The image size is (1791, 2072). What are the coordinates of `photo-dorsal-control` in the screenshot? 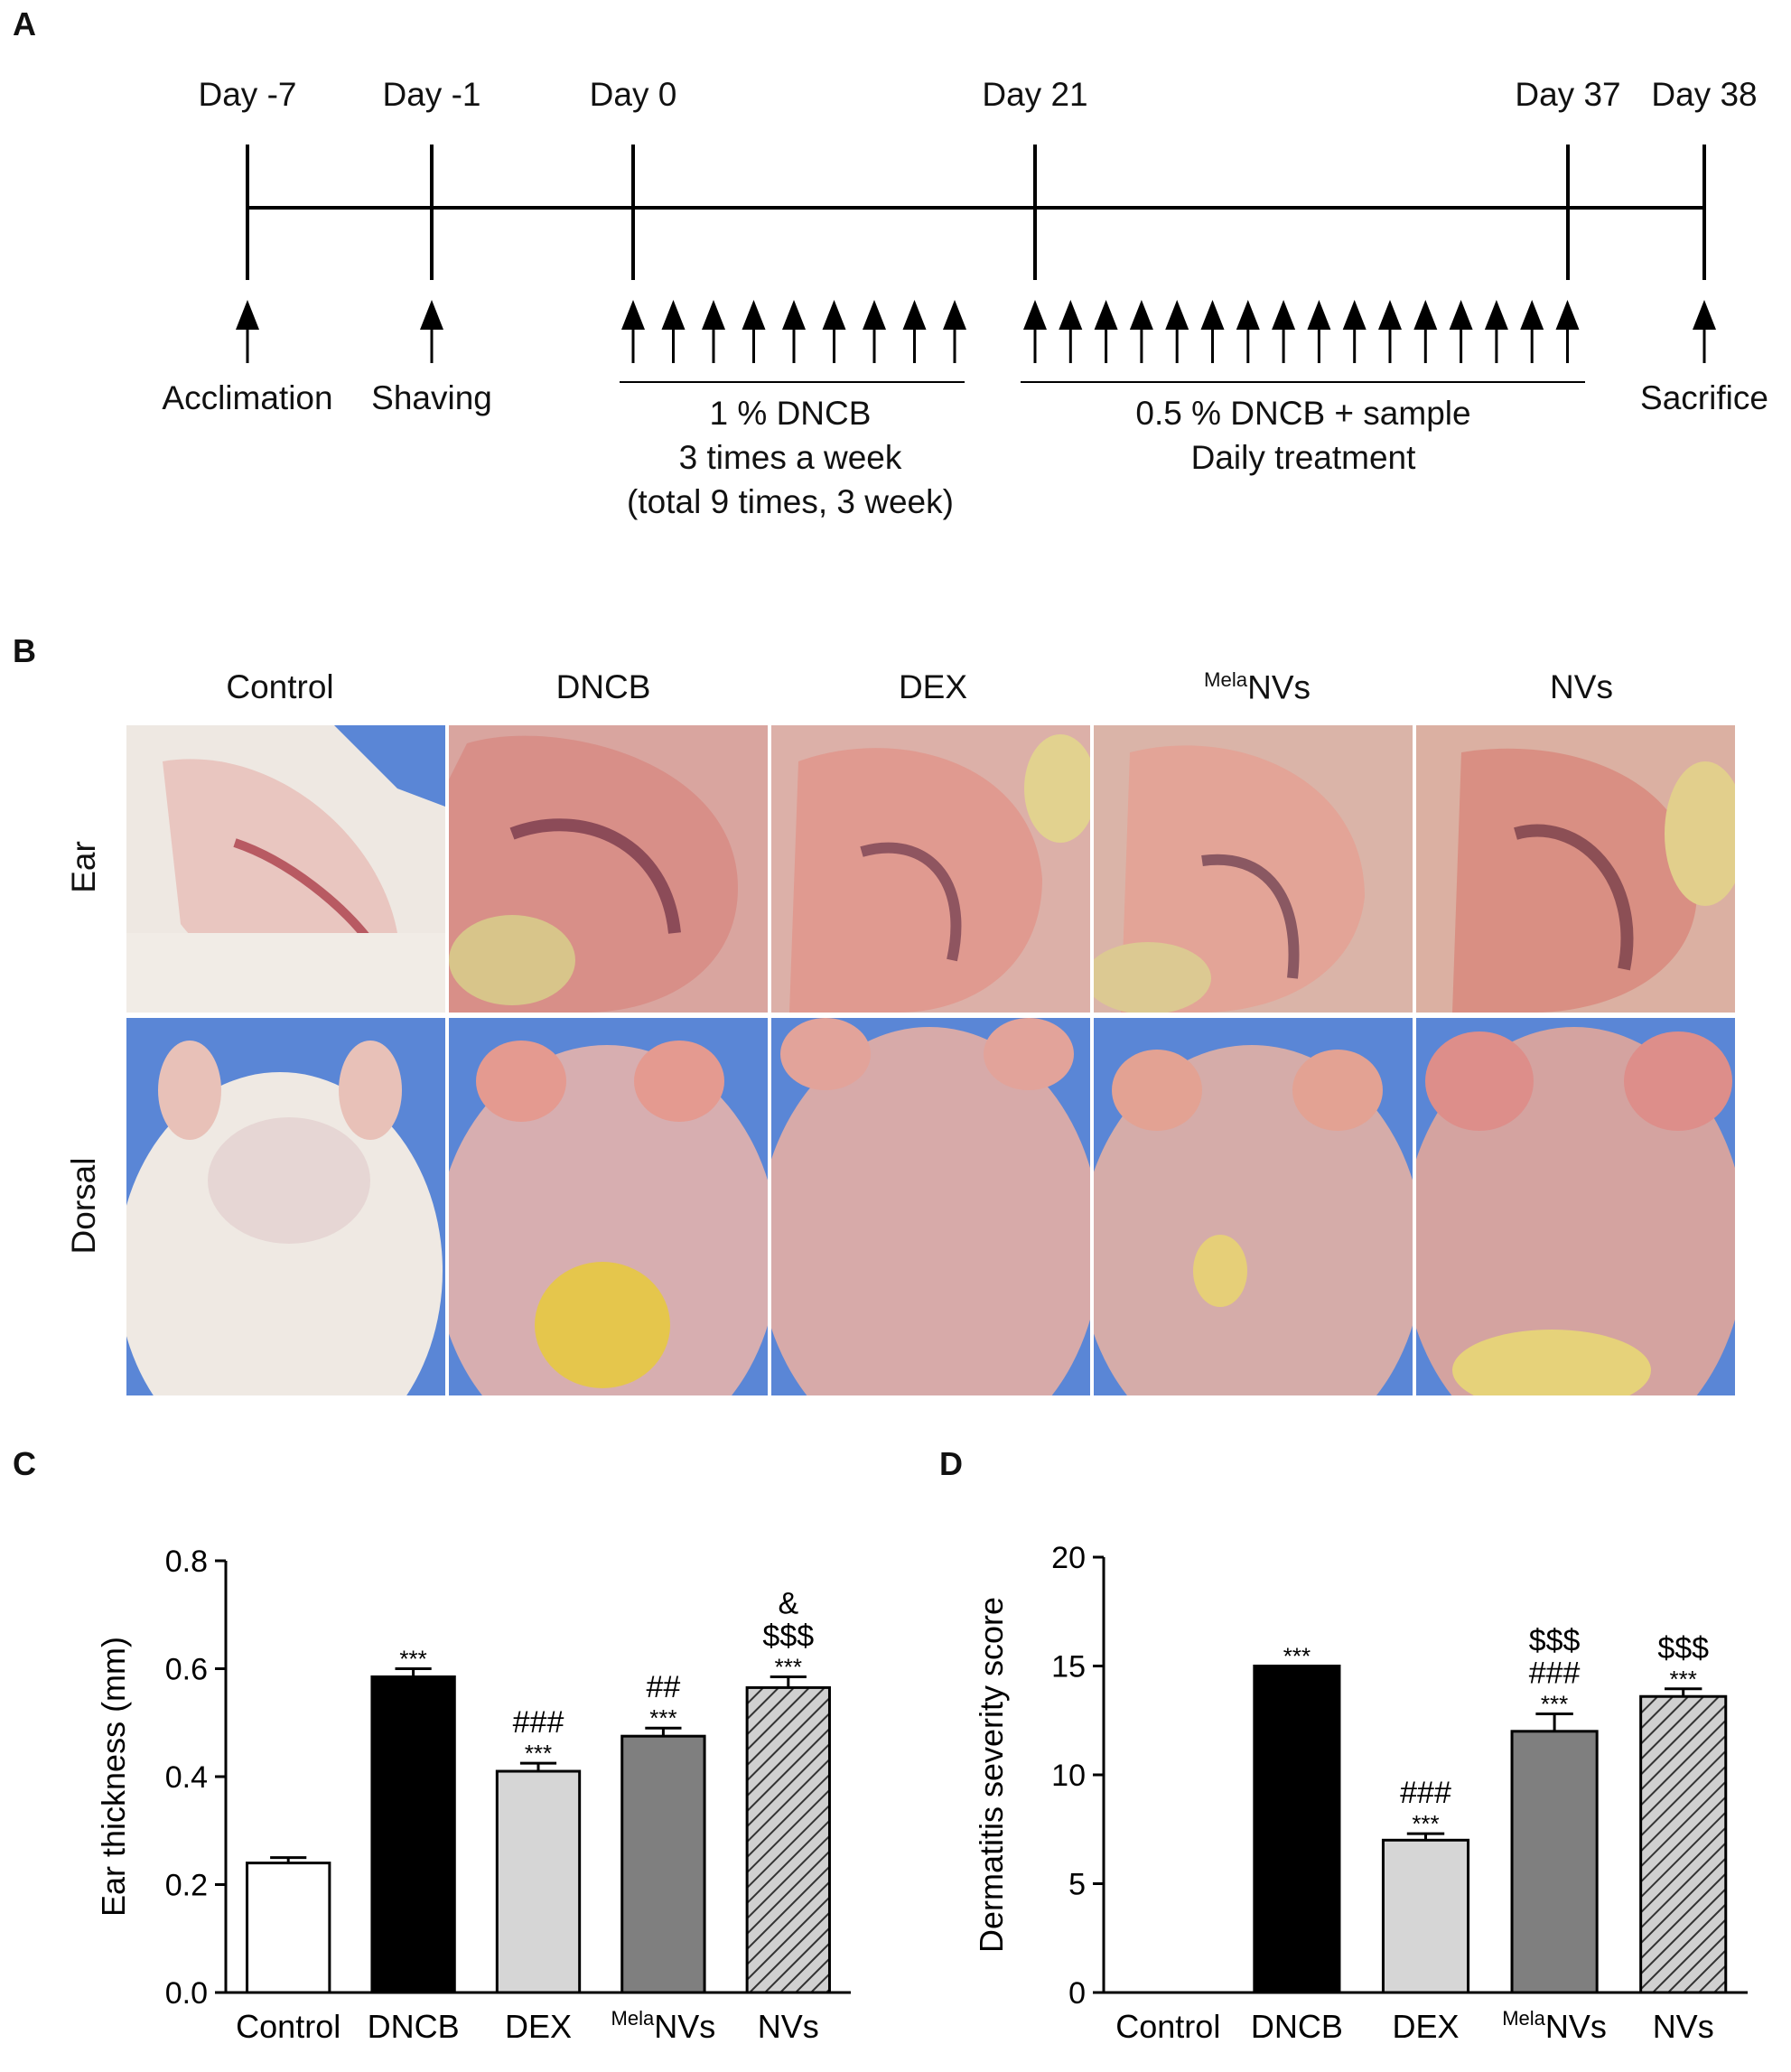 It's located at (285, 1206).